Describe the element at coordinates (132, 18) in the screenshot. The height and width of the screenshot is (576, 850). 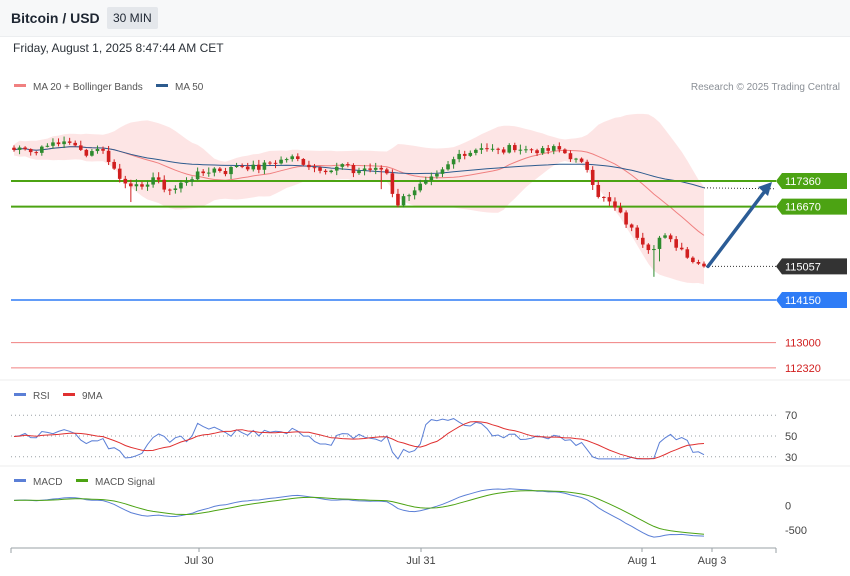
I see `interval-badge: 30 MIN` at that location.